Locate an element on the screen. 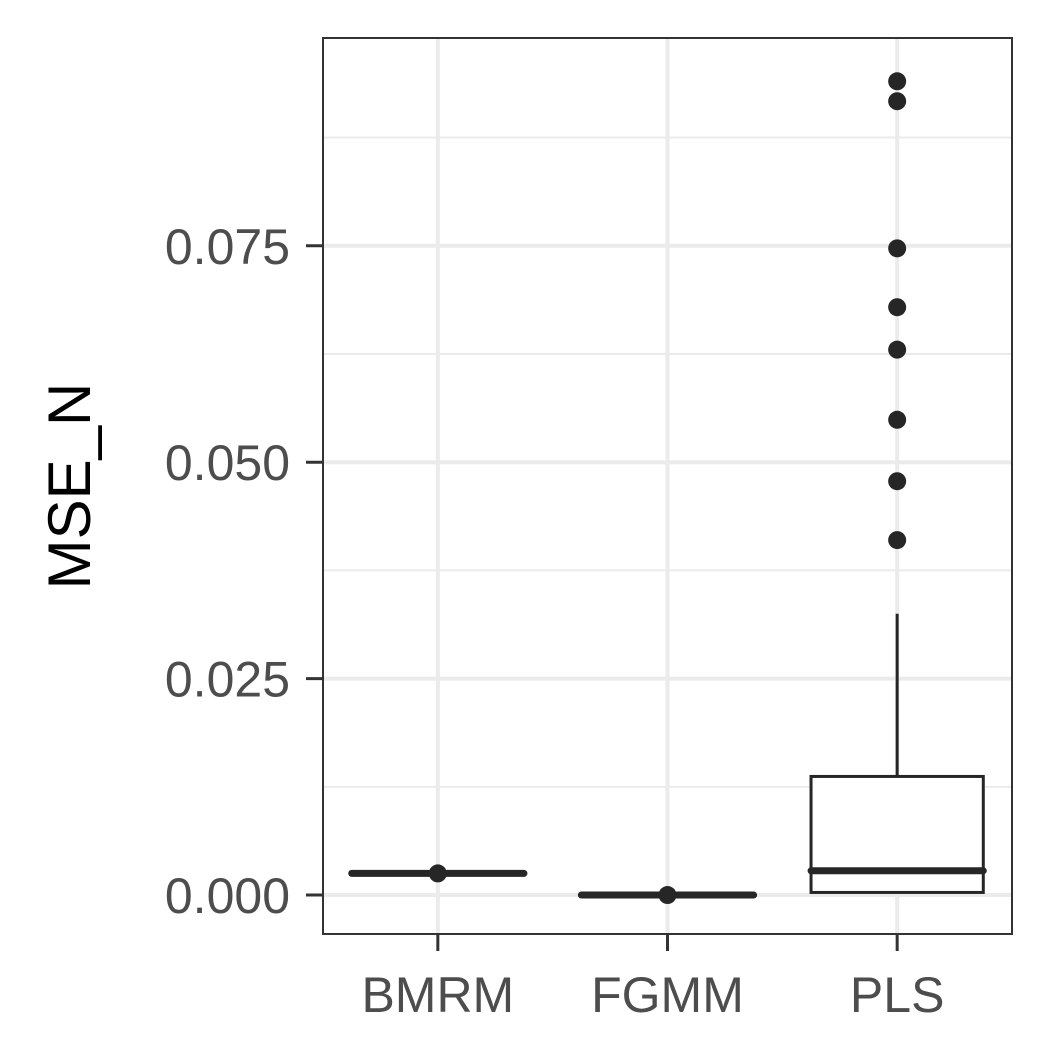 This screenshot has width=1050, height=1050. box-pls is located at coordinates (897, 483).